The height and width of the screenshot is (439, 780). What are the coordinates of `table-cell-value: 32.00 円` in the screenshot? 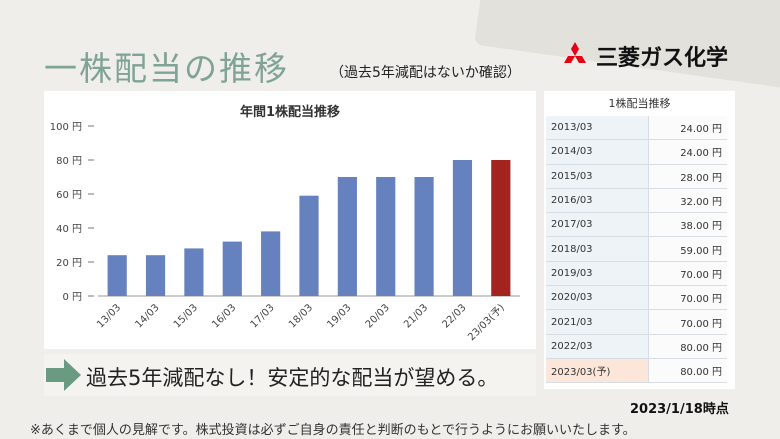 It's located at (687, 201).